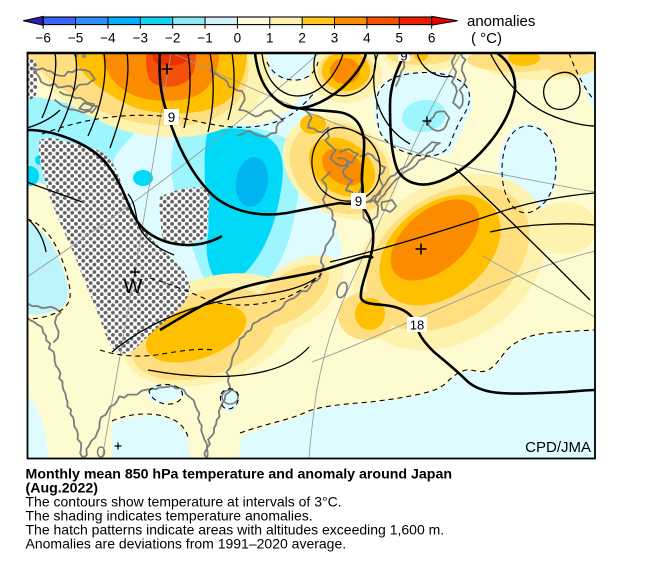 The width and height of the screenshot is (650, 570). What do you see at coordinates (75, 38) in the screenshot?
I see `svg-text: −5` at bounding box center [75, 38].